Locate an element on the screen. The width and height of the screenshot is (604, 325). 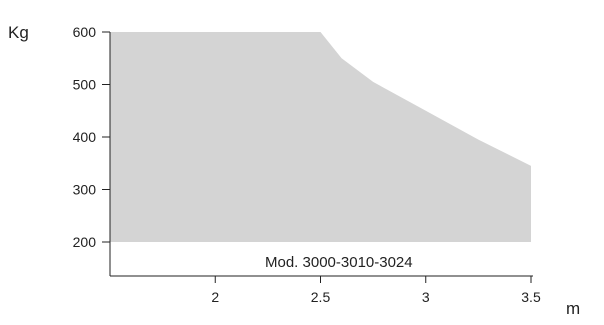
y-axis-ticks: 600 500 400 300 200 is located at coordinates (91, 137).